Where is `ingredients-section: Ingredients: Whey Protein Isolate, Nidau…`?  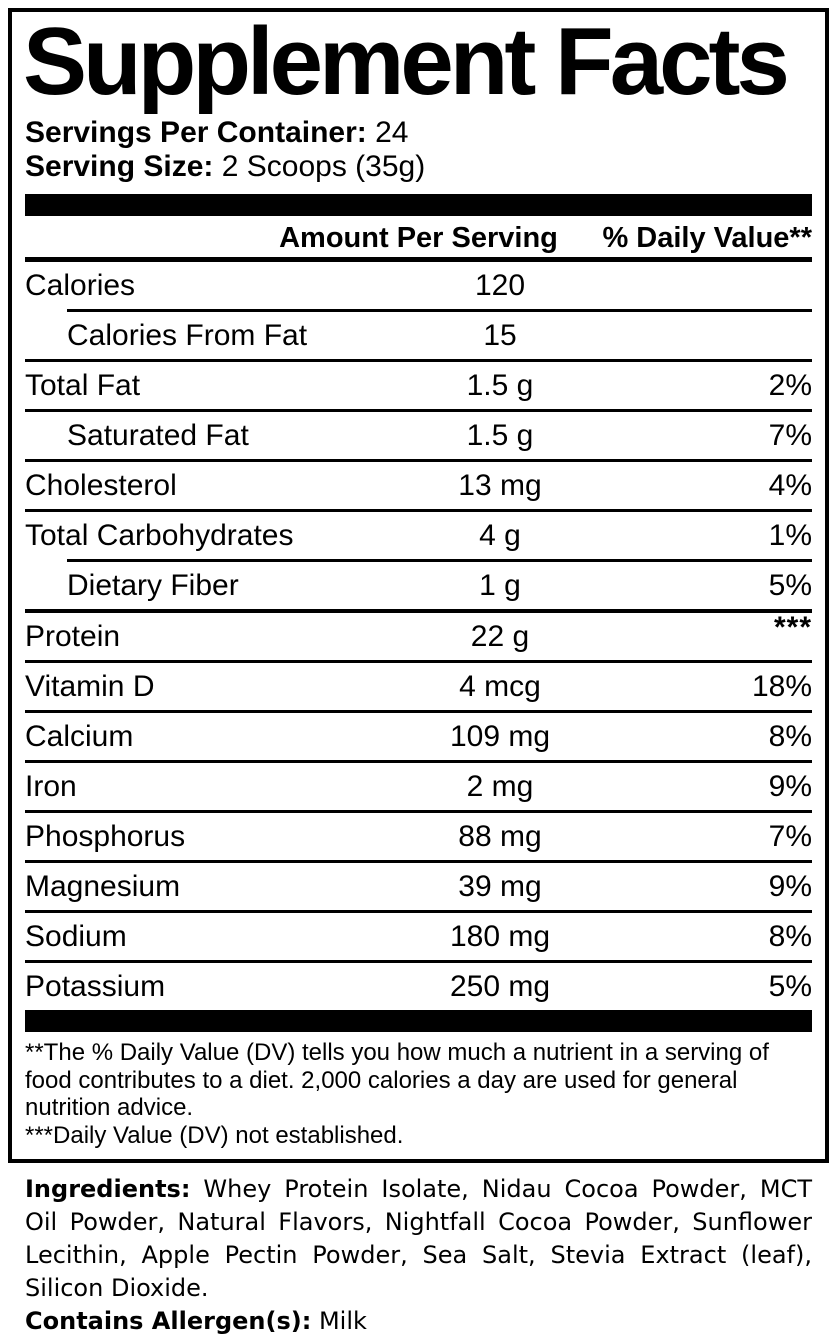 ingredients-section: Ingredients: Whey Protein Isolate, Nidau… is located at coordinates (418, 1255).